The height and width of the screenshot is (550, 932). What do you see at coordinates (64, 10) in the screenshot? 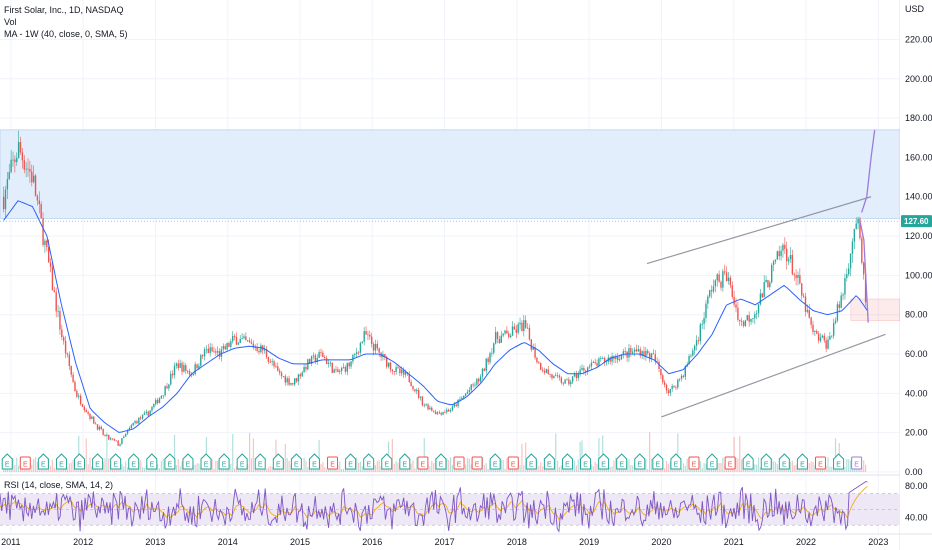
I see `symbol-title: First Solar, Inc., 1D, NASDAQ` at bounding box center [64, 10].